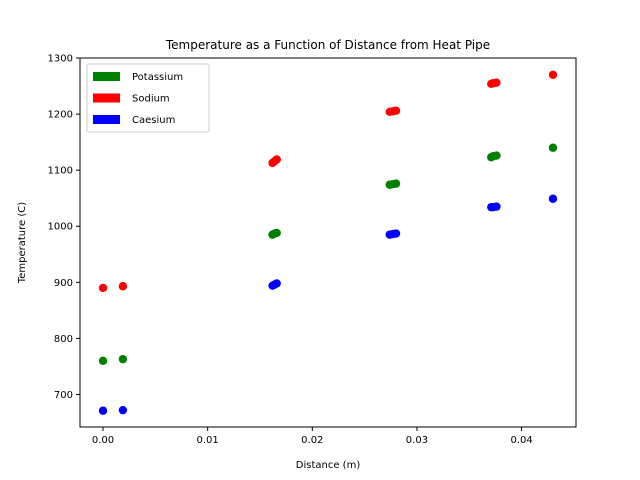 This screenshot has width=640, height=480. What do you see at coordinates (103, 440) in the screenshot?
I see `x-tick-label: 0.00` at bounding box center [103, 440].